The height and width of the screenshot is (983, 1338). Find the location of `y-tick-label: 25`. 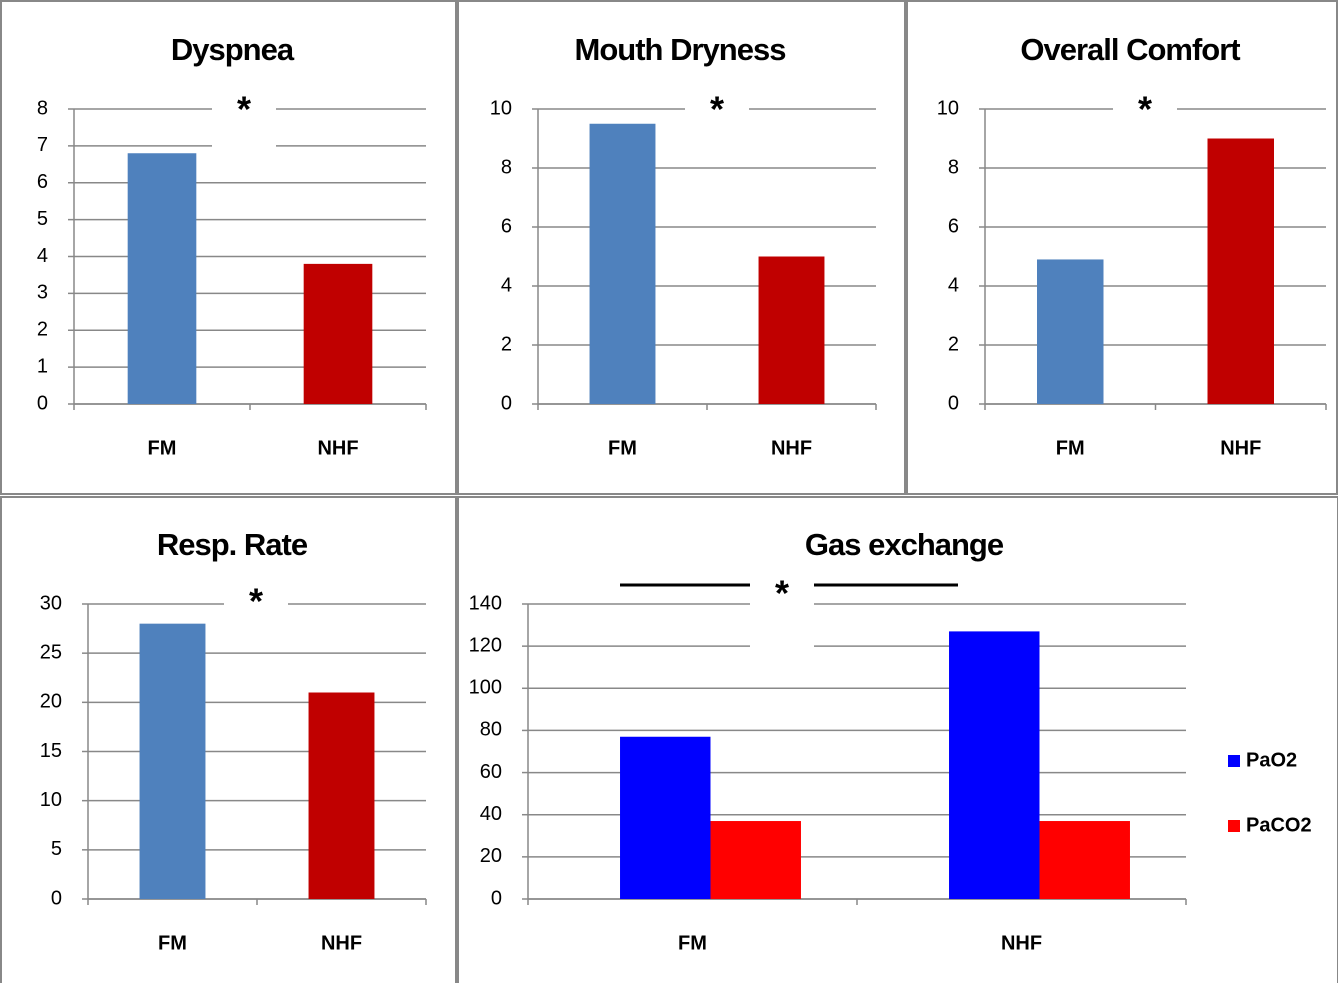

y-tick-label: 25 is located at coordinates (51, 652).